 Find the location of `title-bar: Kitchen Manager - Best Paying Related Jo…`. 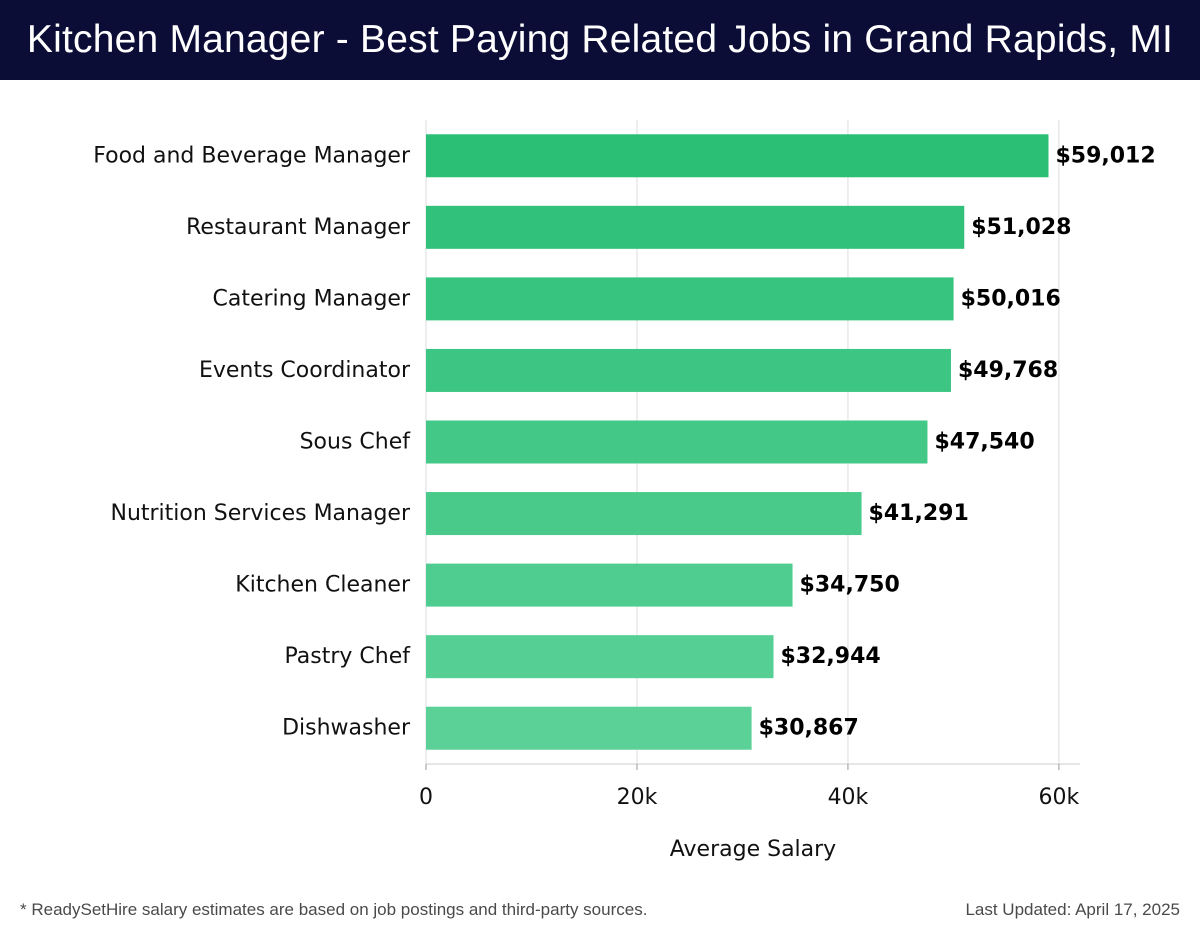

title-bar: Kitchen Manager - Best Paying Related Jo… is located at coordinates (600, 40).